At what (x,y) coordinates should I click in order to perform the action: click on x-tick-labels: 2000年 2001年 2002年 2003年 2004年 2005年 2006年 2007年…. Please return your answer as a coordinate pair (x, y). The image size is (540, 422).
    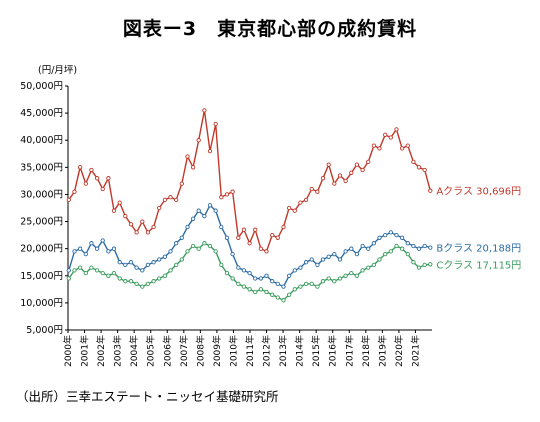
    Looking at the image, I should click on (241, 351).